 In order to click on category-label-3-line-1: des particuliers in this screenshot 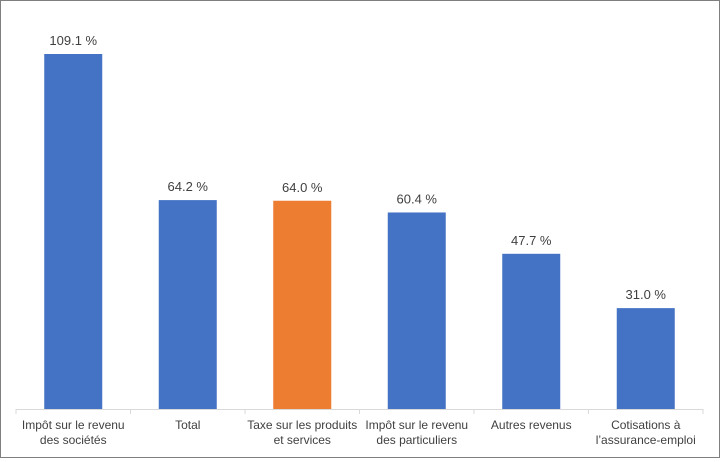, I will do `click(416, 440)`.